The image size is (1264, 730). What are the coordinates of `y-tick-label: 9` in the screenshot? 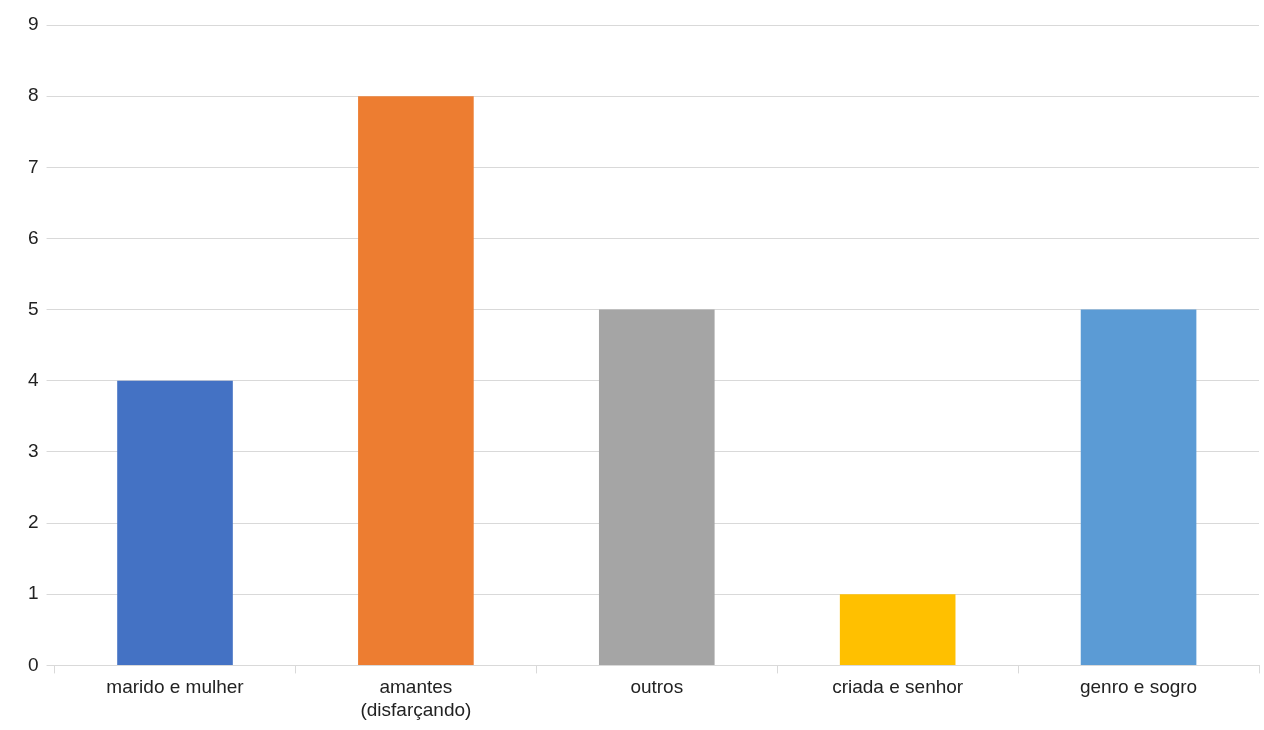 It's located at (33, 24).